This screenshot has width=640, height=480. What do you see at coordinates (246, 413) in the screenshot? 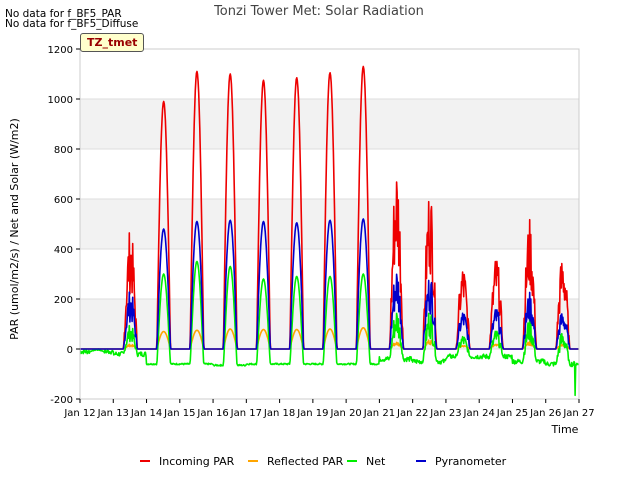
I see `x-tick-label: Jan 17` at bounding box center [246, 413].